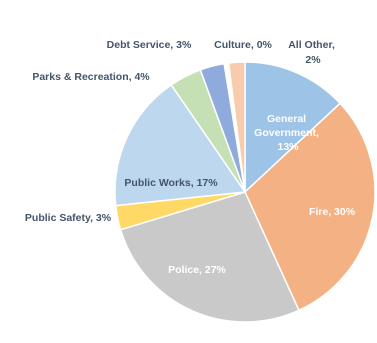 The width and height of the screenshot is (377, 343). What do you see at coordinates (149, 45) in the screenshot?
I see `label-debt-service: Debt Service, 3%` at bounding box center [149, 45].